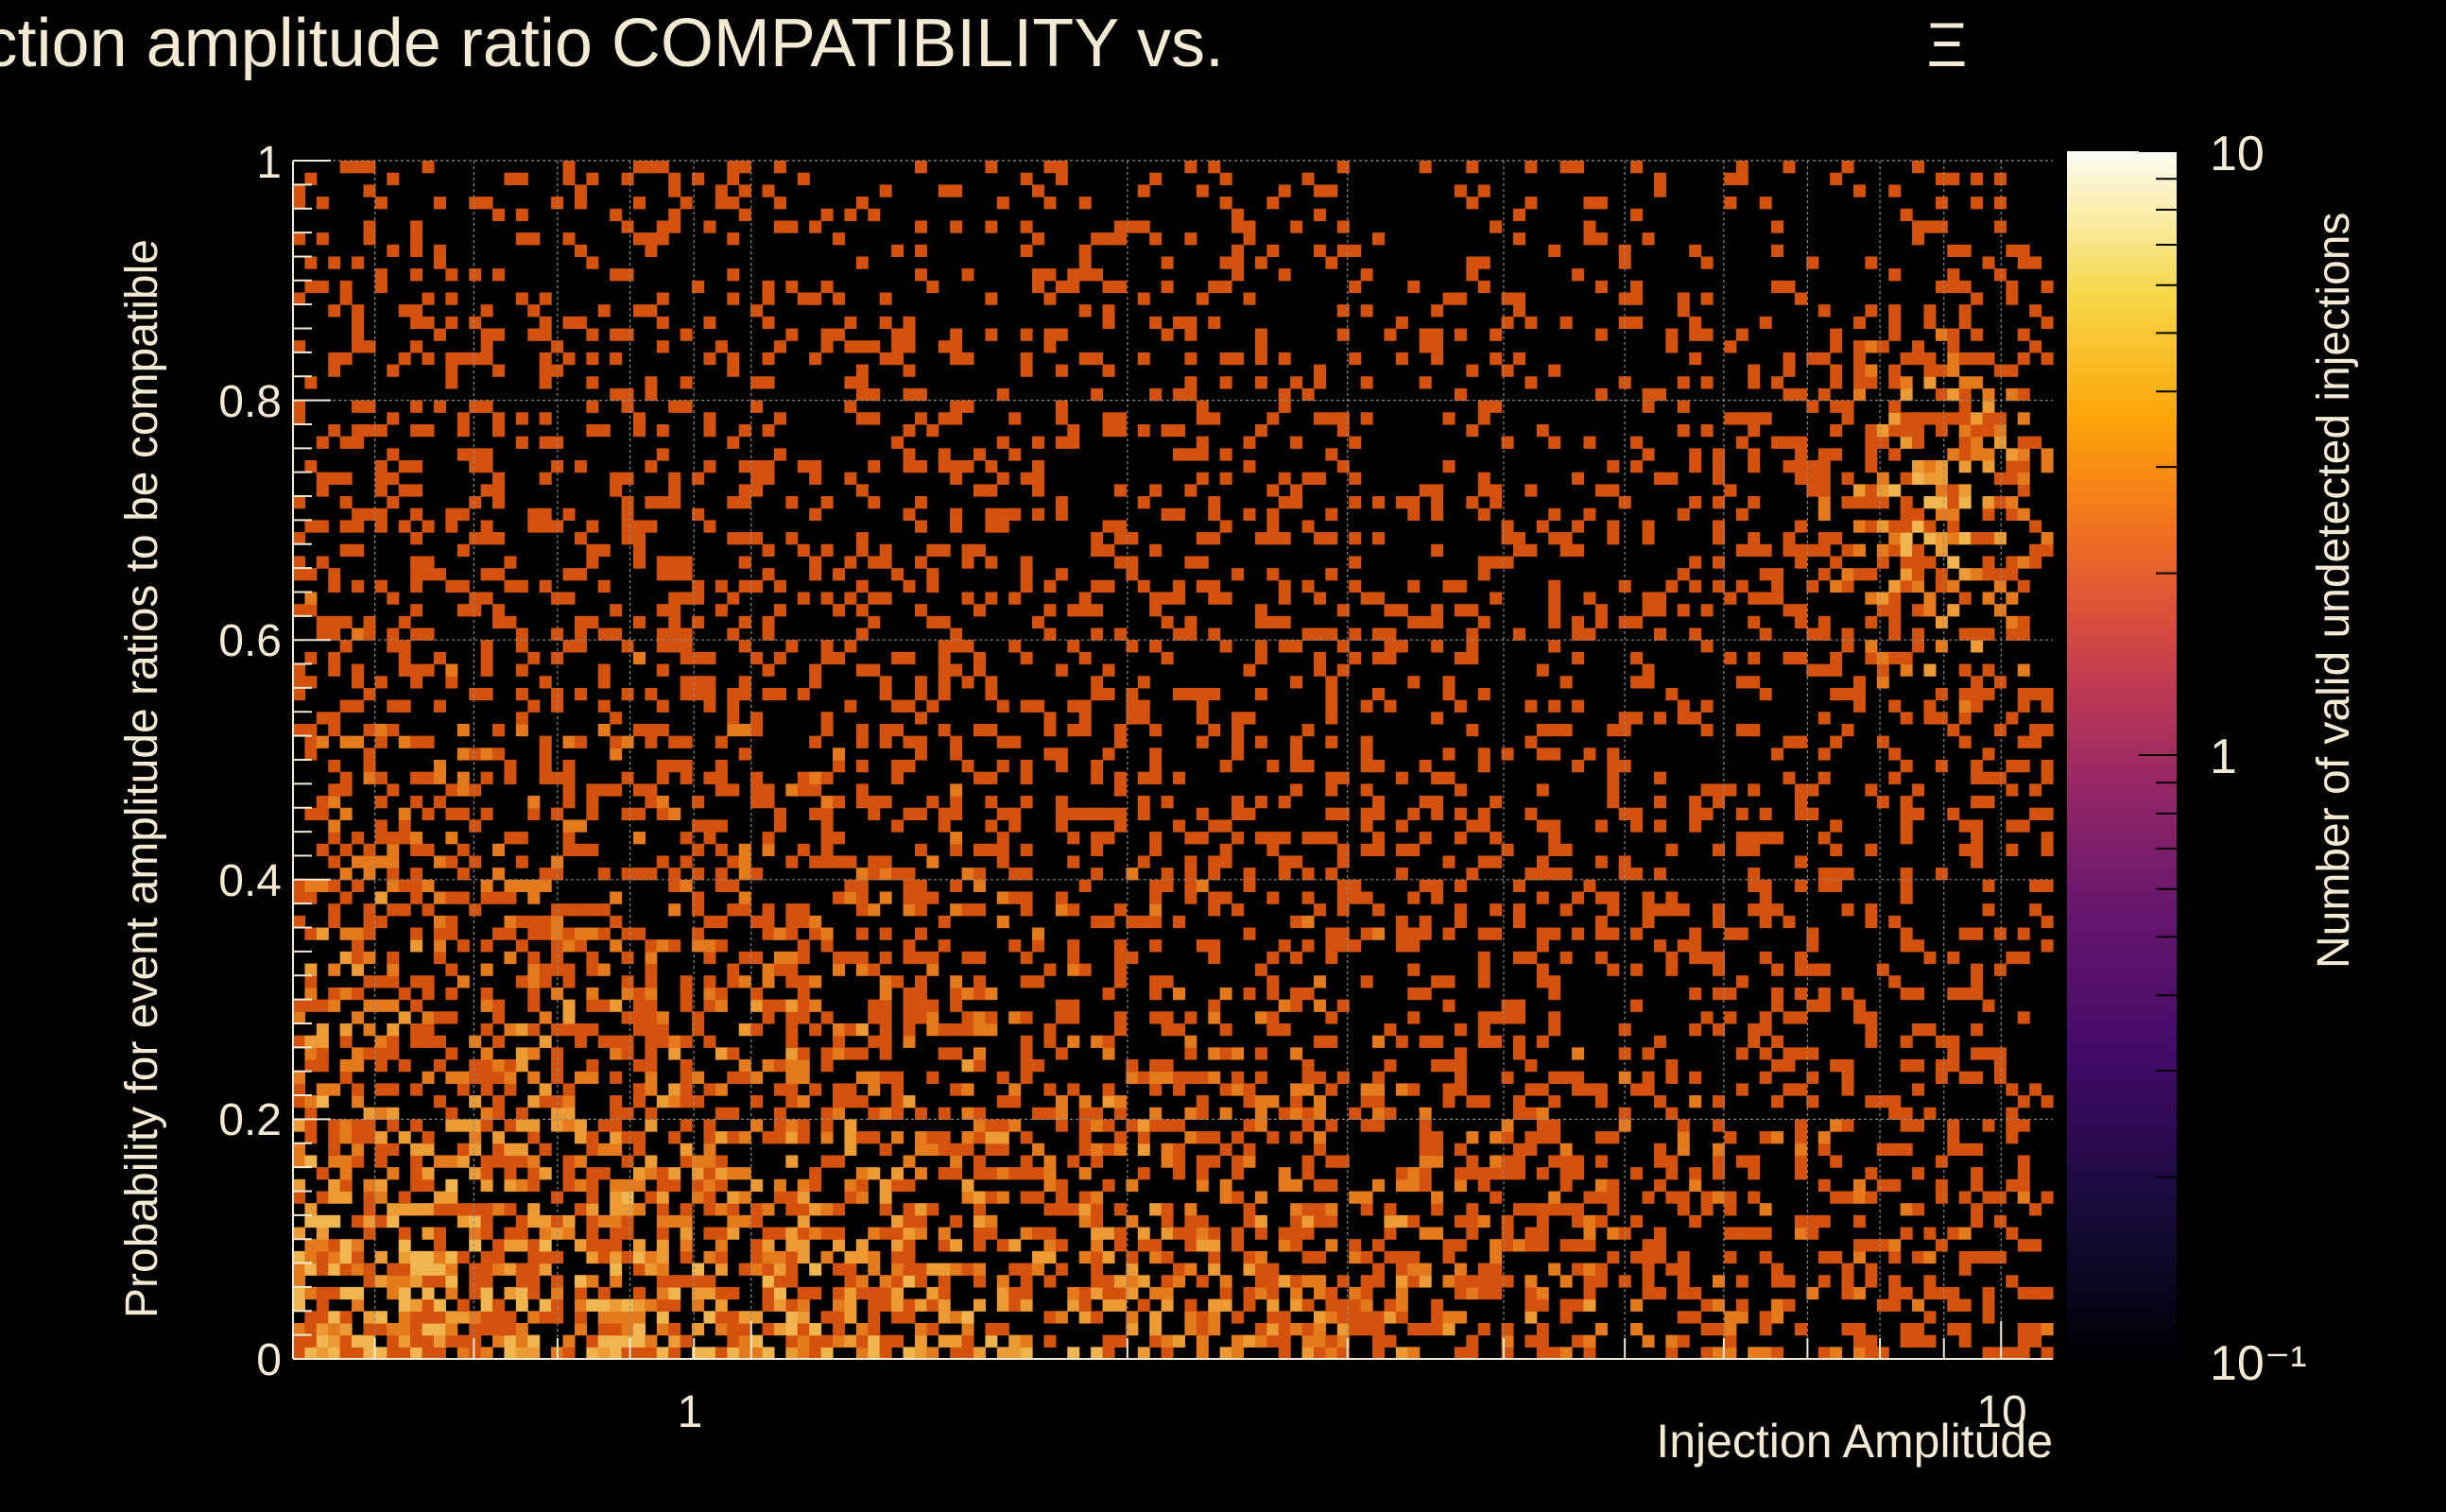 This screenshot has width=2446, height=1512. Describe the element at coordinates (2158, 664) in the screenshot. I see `colorbar-ticks` at that location.